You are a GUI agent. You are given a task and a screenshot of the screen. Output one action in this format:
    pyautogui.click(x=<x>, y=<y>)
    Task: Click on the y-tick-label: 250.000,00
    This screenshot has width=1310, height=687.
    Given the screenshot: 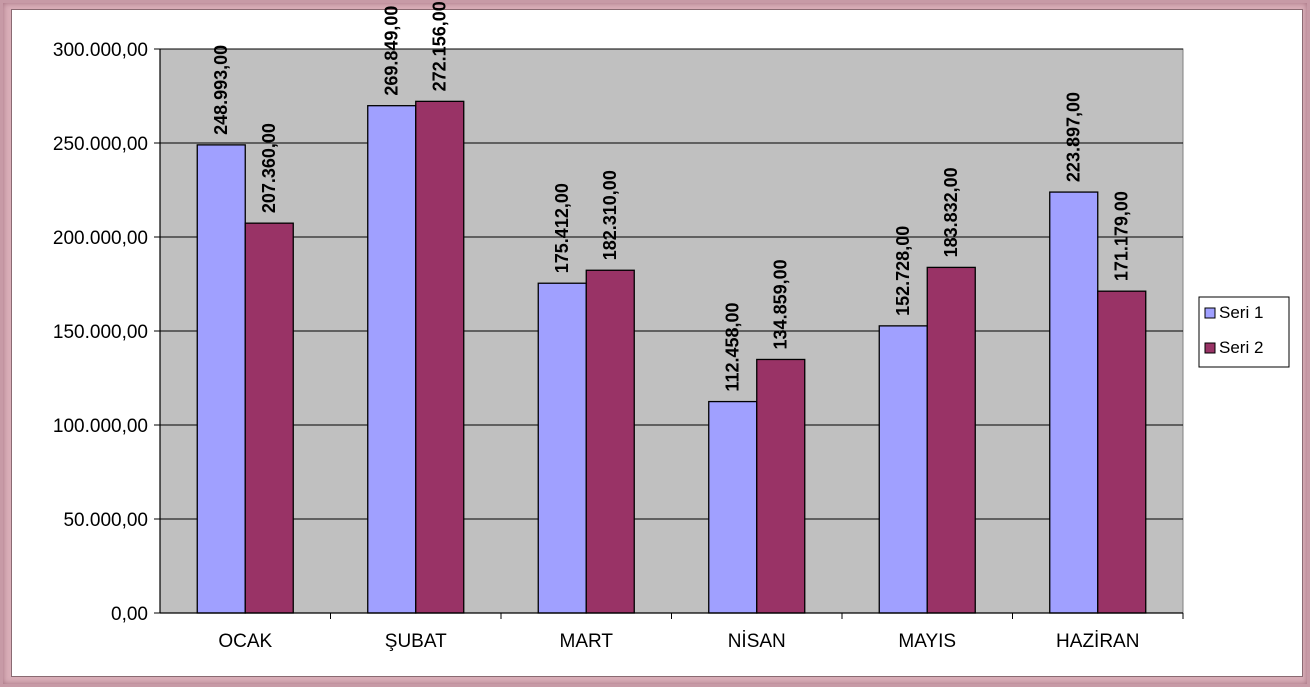 What is the action you would take?
    pyautogui.click(x=100, y=144)
    